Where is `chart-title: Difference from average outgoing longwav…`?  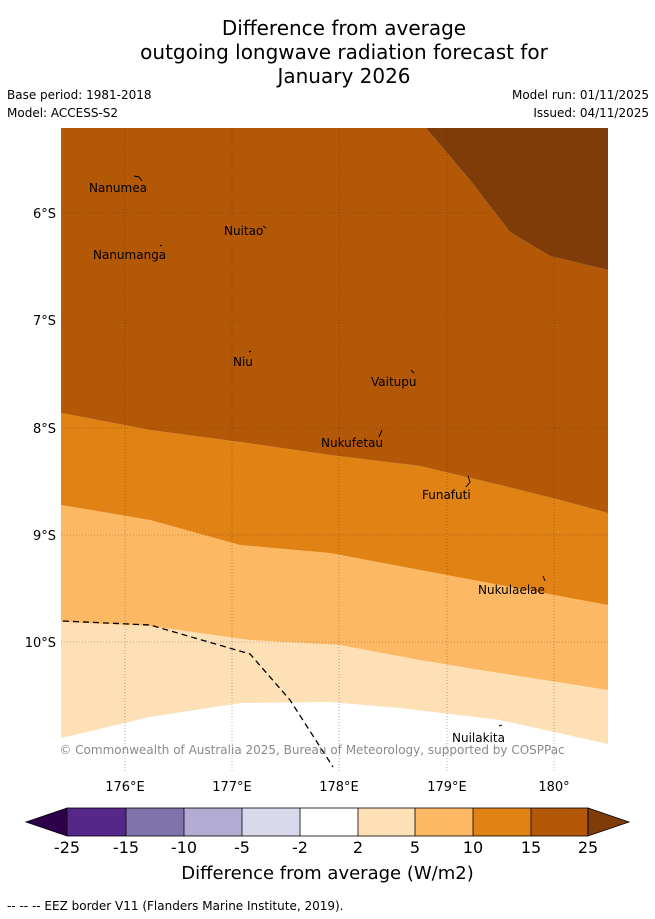
chart-title: Difference from average outgoing longwav… is located at coordinates (327, 52).